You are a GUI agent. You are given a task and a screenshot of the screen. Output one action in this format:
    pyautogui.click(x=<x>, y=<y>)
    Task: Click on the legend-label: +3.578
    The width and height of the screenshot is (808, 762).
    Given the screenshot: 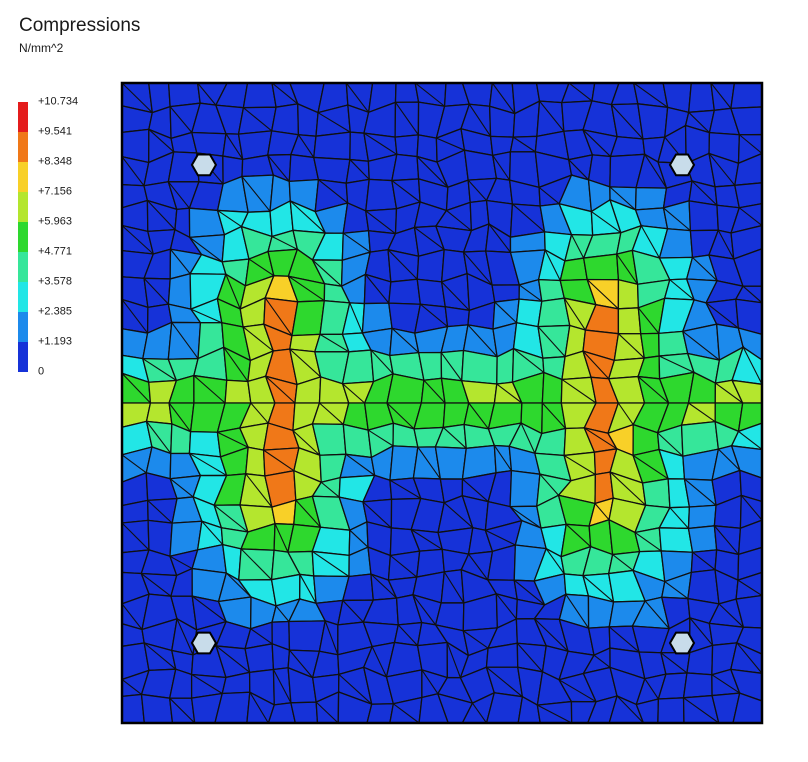 What is the action you would take?
    pyautogui.click(x=55, y=281)
    